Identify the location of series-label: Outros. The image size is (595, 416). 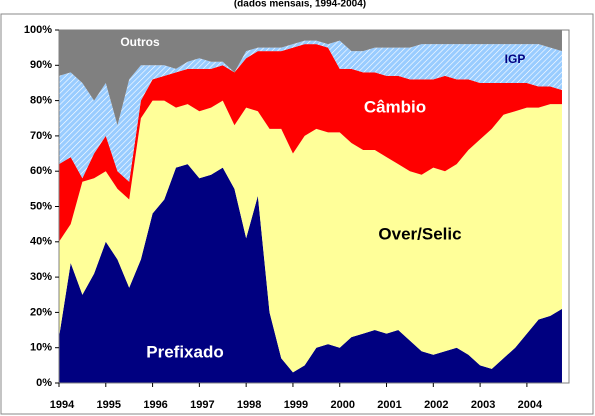
(140, 42).